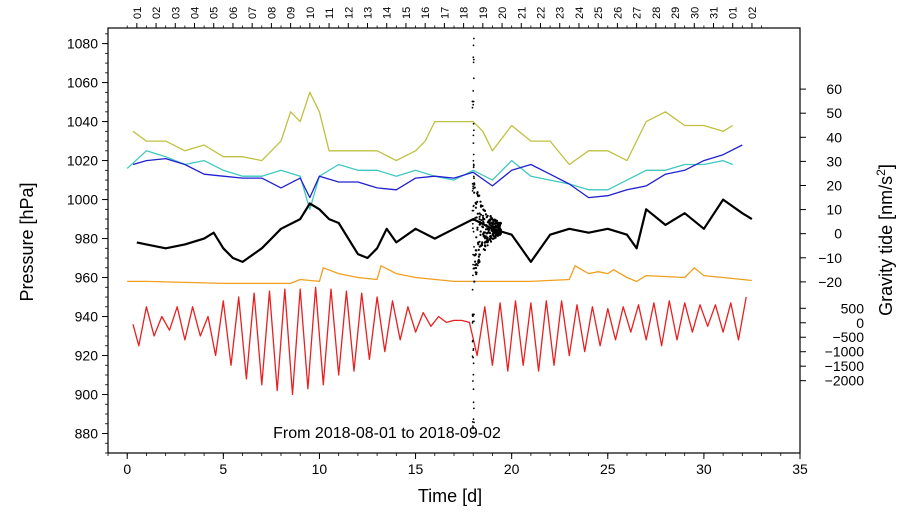  I want to click on y-left-tick-label: 1040, so click(82, 122).